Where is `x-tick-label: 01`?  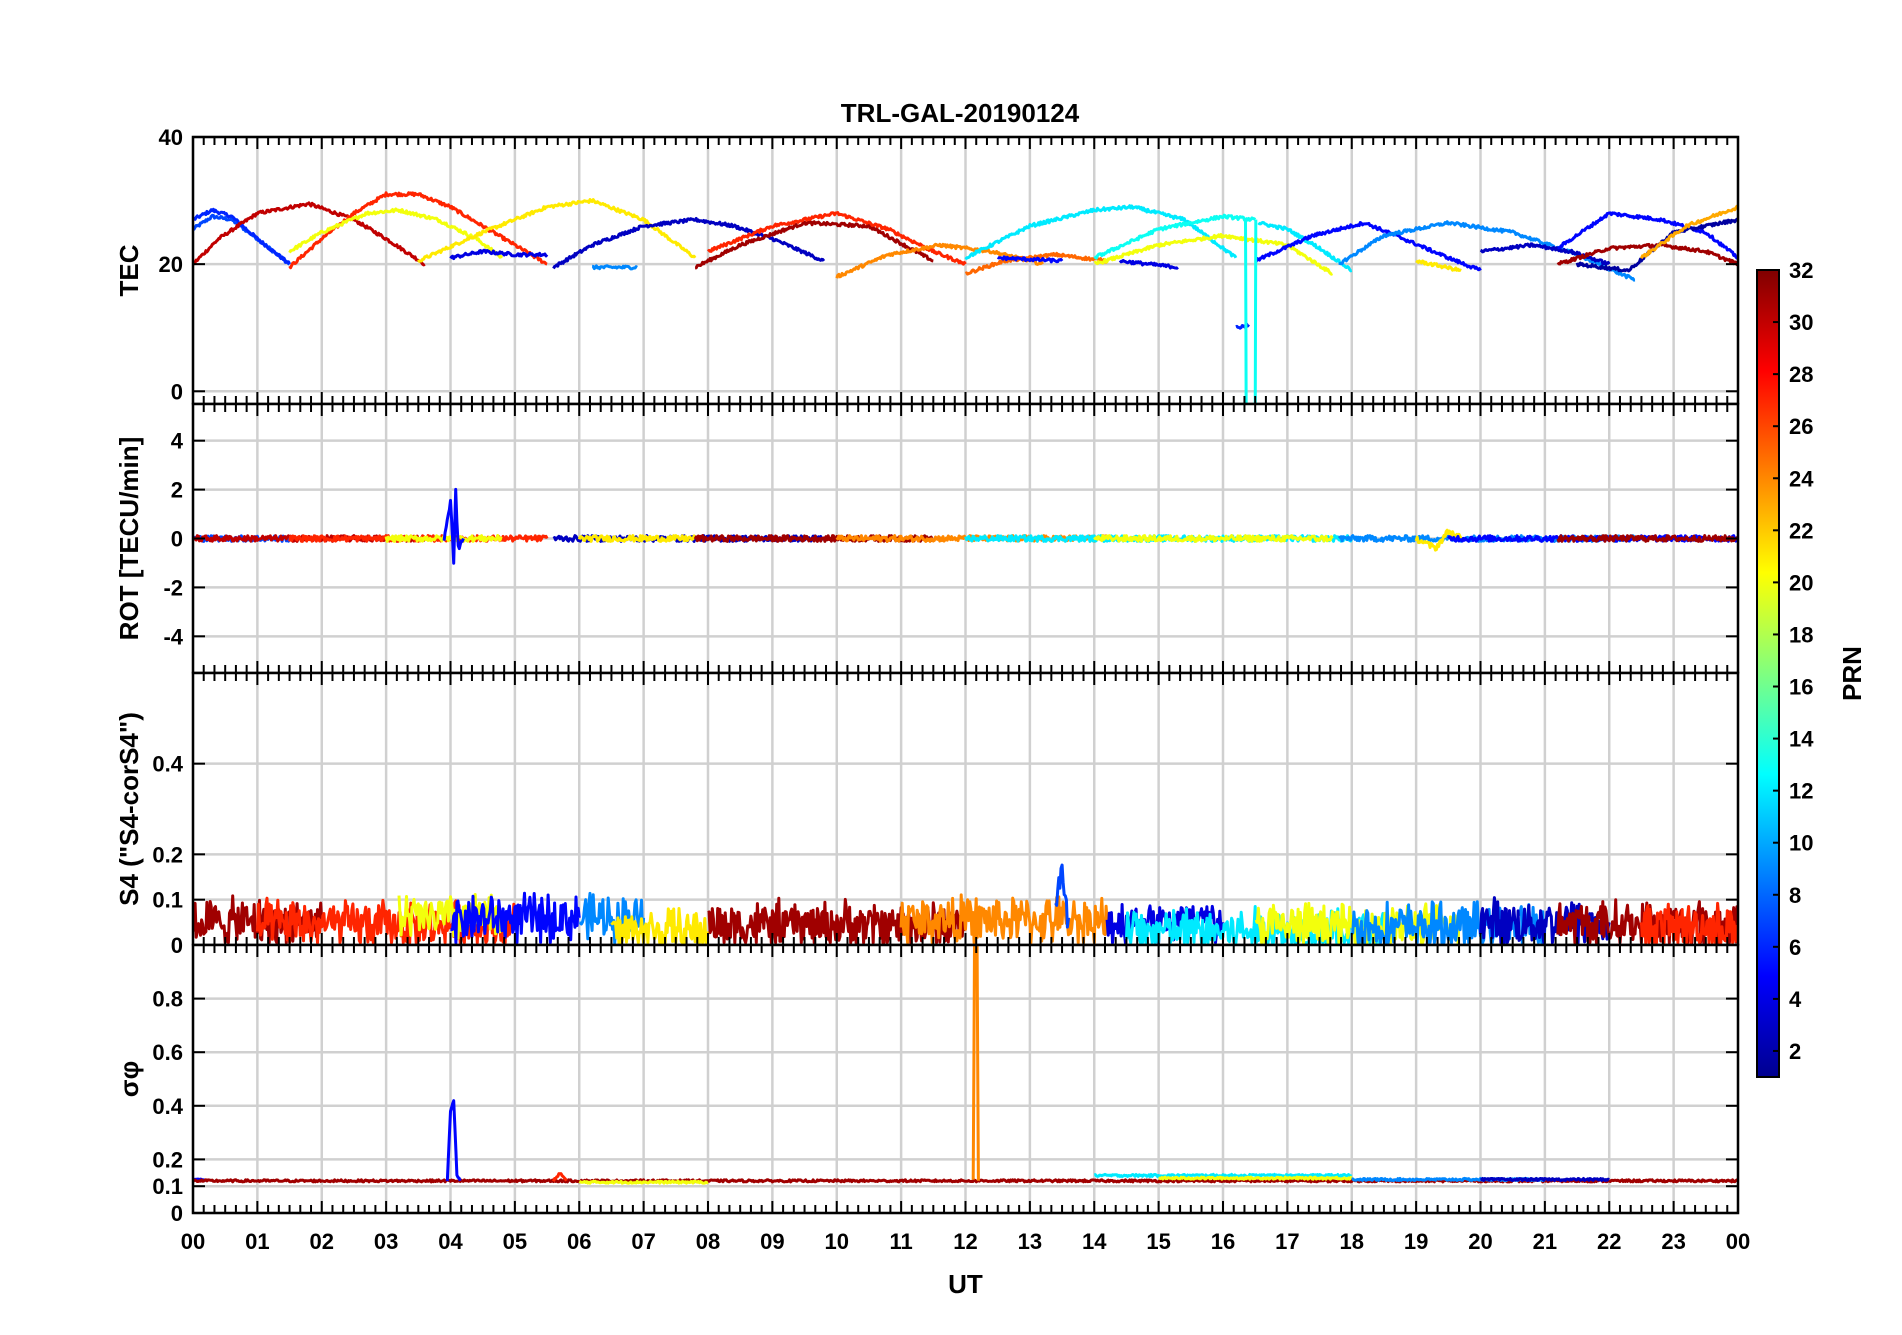 x-tick-label: 01 is located at coordinates (257, 1241).